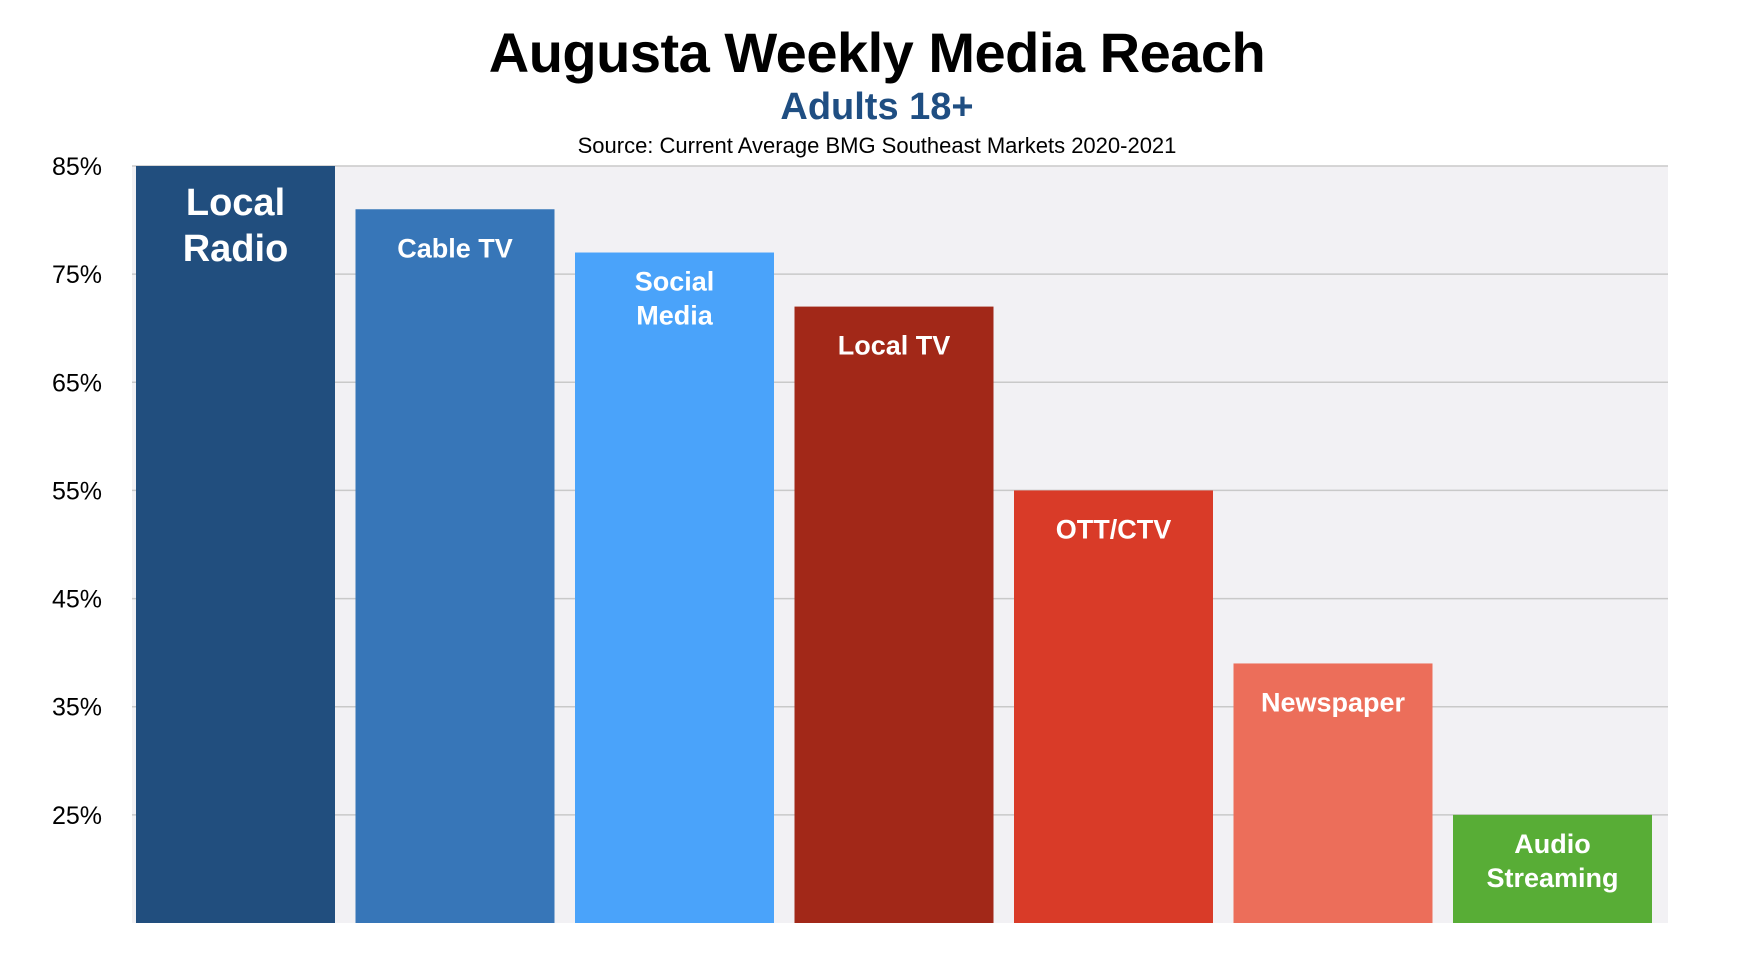 This screenshot has height=970, width=1754. I want to click on bar-label-social-media: Social Media, so click(675, 299).